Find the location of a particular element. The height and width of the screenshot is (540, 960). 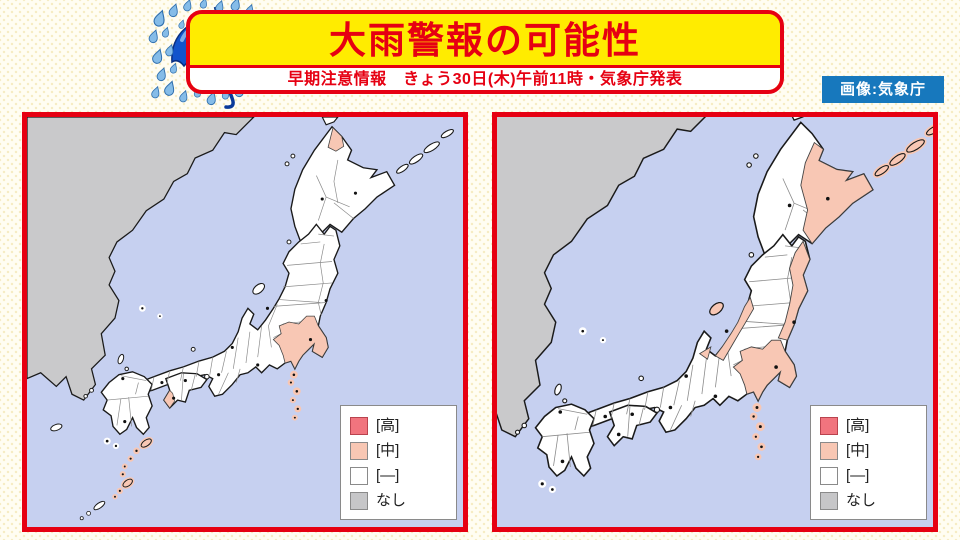

header-banner: 大雨警報の可能性 早期注意情報 きょう30日(木)午前11時・気象庁発表 is located at coordinates (485, 52).